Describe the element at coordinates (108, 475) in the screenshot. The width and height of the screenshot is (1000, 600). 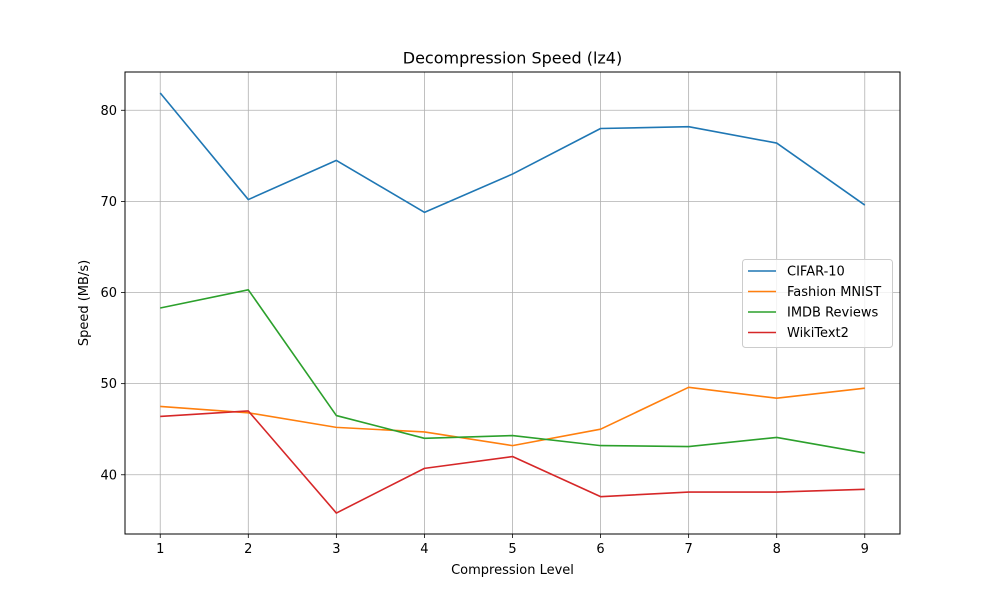
I see `y-tick-label: 40` at that location.